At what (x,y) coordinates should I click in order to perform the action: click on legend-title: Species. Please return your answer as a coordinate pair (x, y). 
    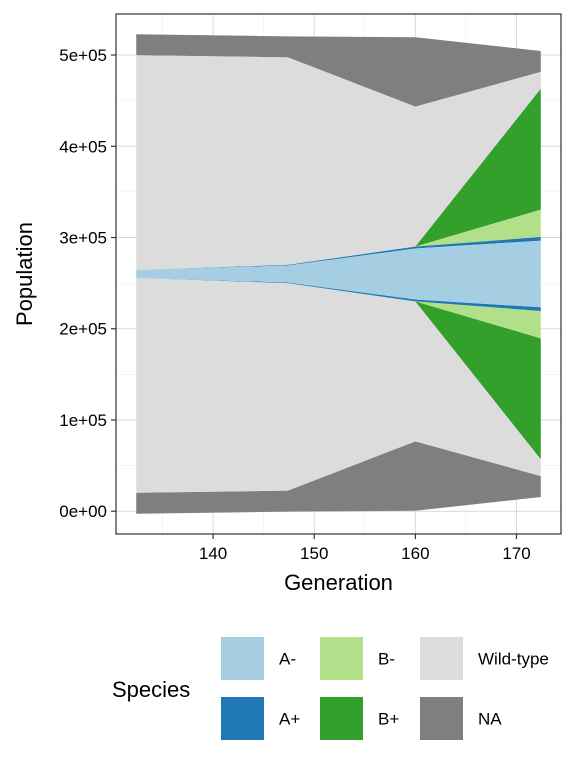
    Looking at the image, I should click on (151, 689).